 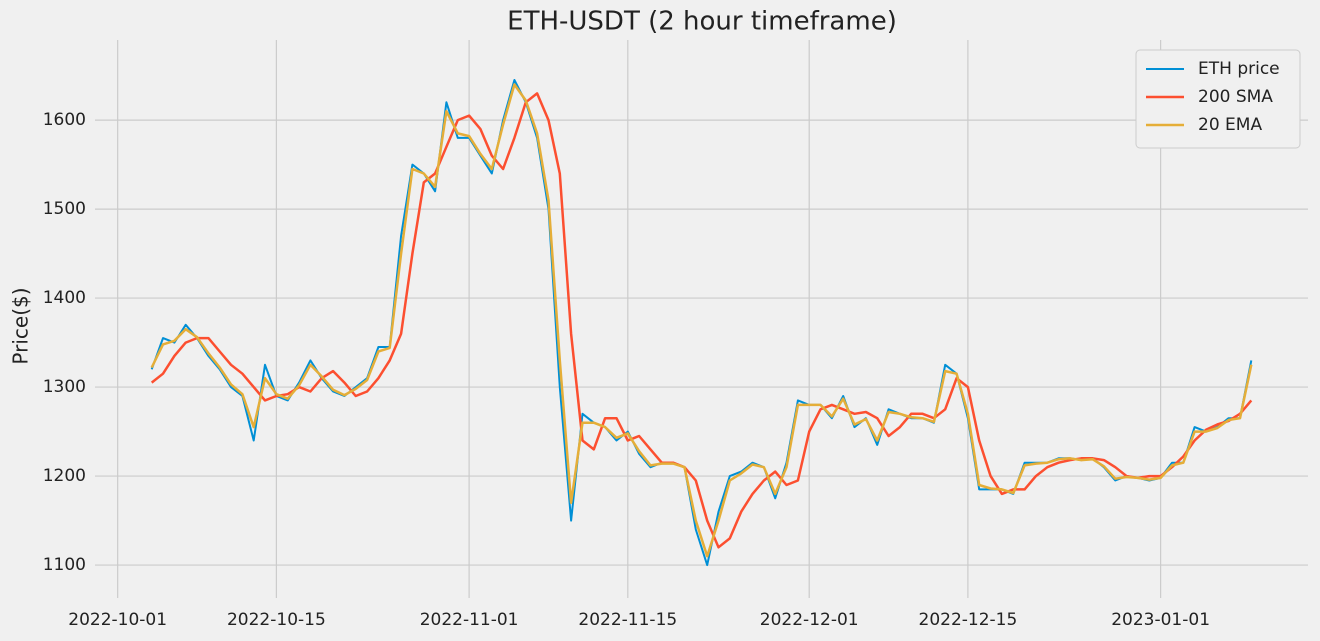 What do you see at coordinates (968, 620) in the screenshot?
I see `x-tick-label: 2022-12-15` at bounding box center [968, 620].